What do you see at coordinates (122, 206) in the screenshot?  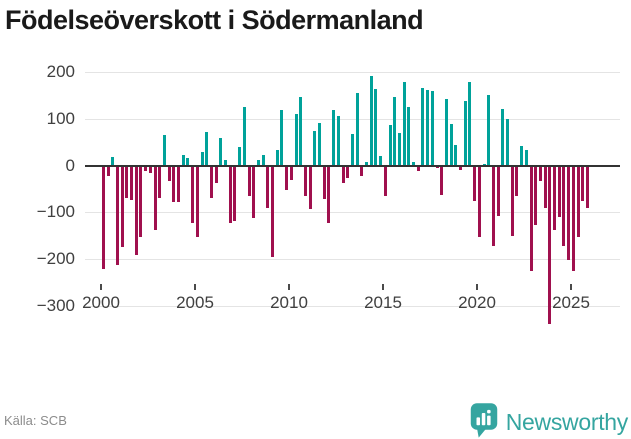 I see `bar-2001Q1` at bounding box center [122, 206].